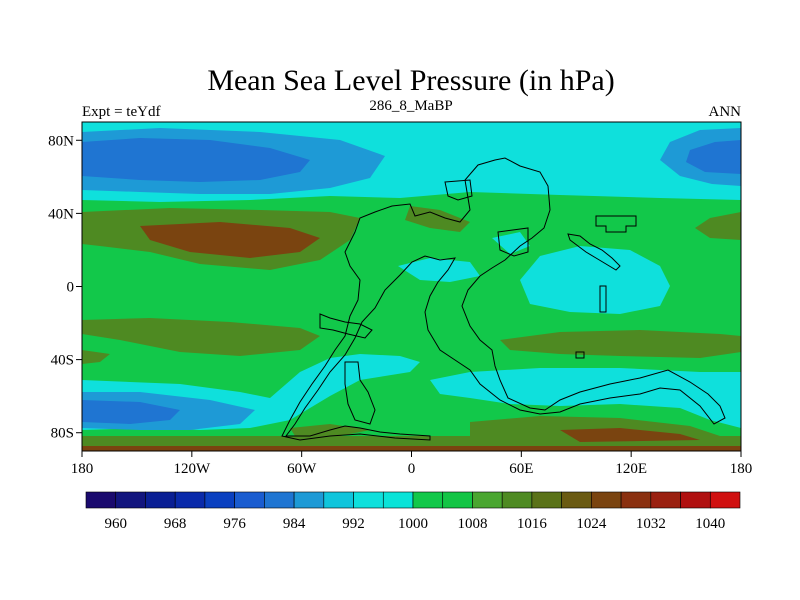  I want to click on arabia-outline, so click(513, 242).